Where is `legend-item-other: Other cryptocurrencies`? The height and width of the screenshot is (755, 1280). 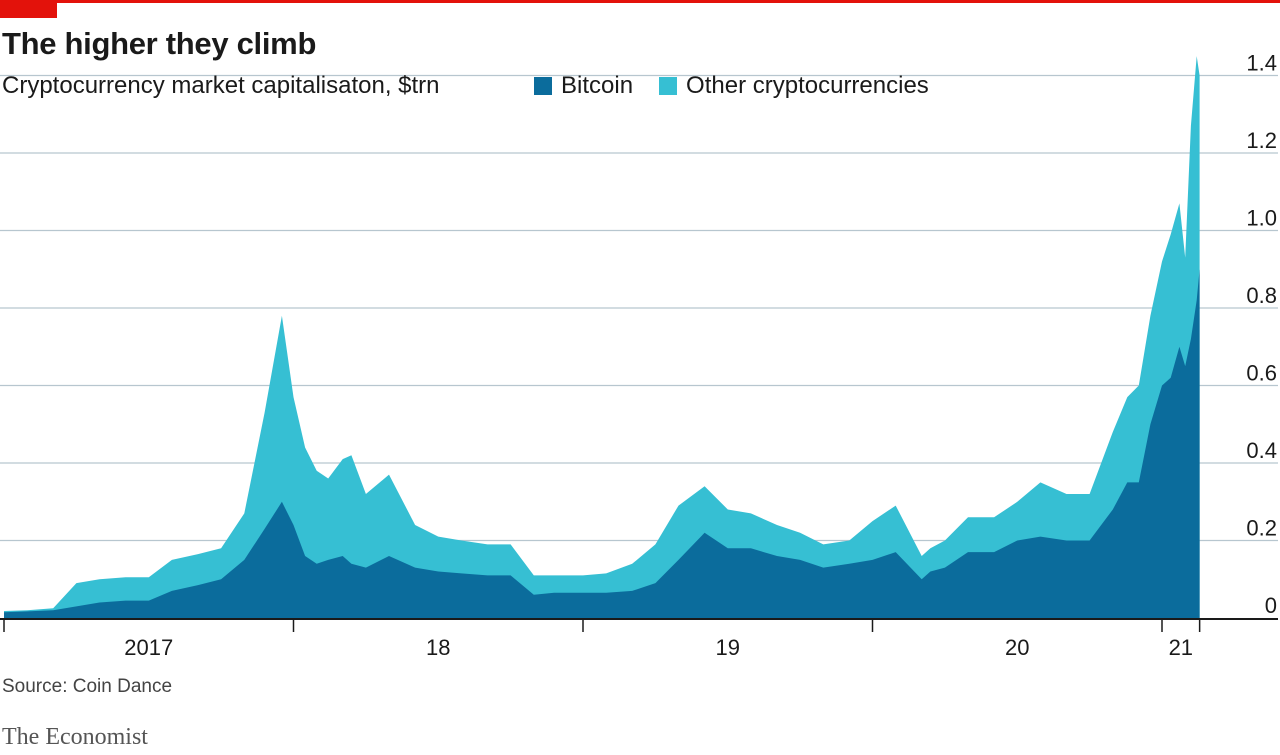 legend-item-other: Other cryptocurrencies is located at coordinates (794, 86).